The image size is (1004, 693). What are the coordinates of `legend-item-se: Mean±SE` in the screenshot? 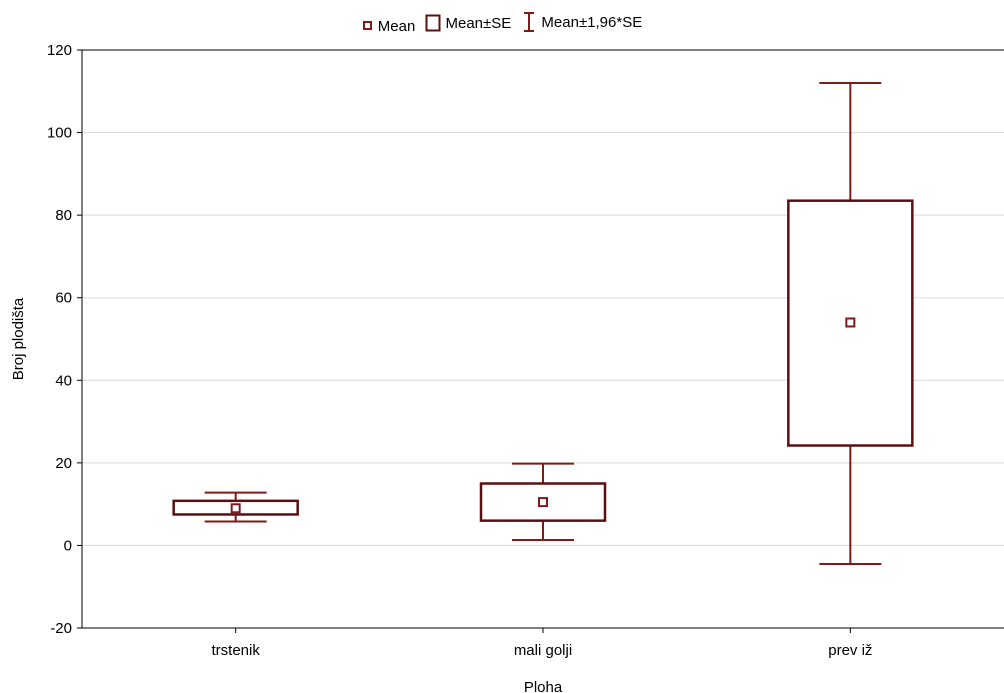 It's located at (468, 23).